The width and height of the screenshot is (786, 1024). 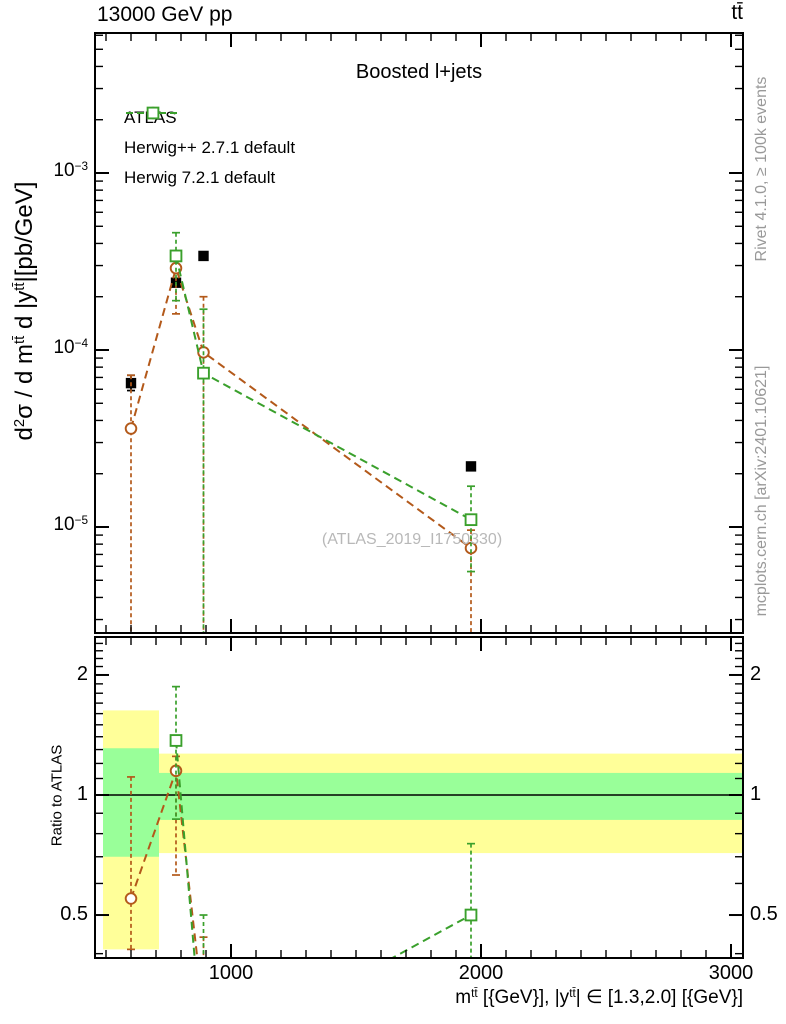 What do you see at coordinates (737, 12) in the screenshot?
I see `process-label: tt̄` at bounding box center [737, 12].